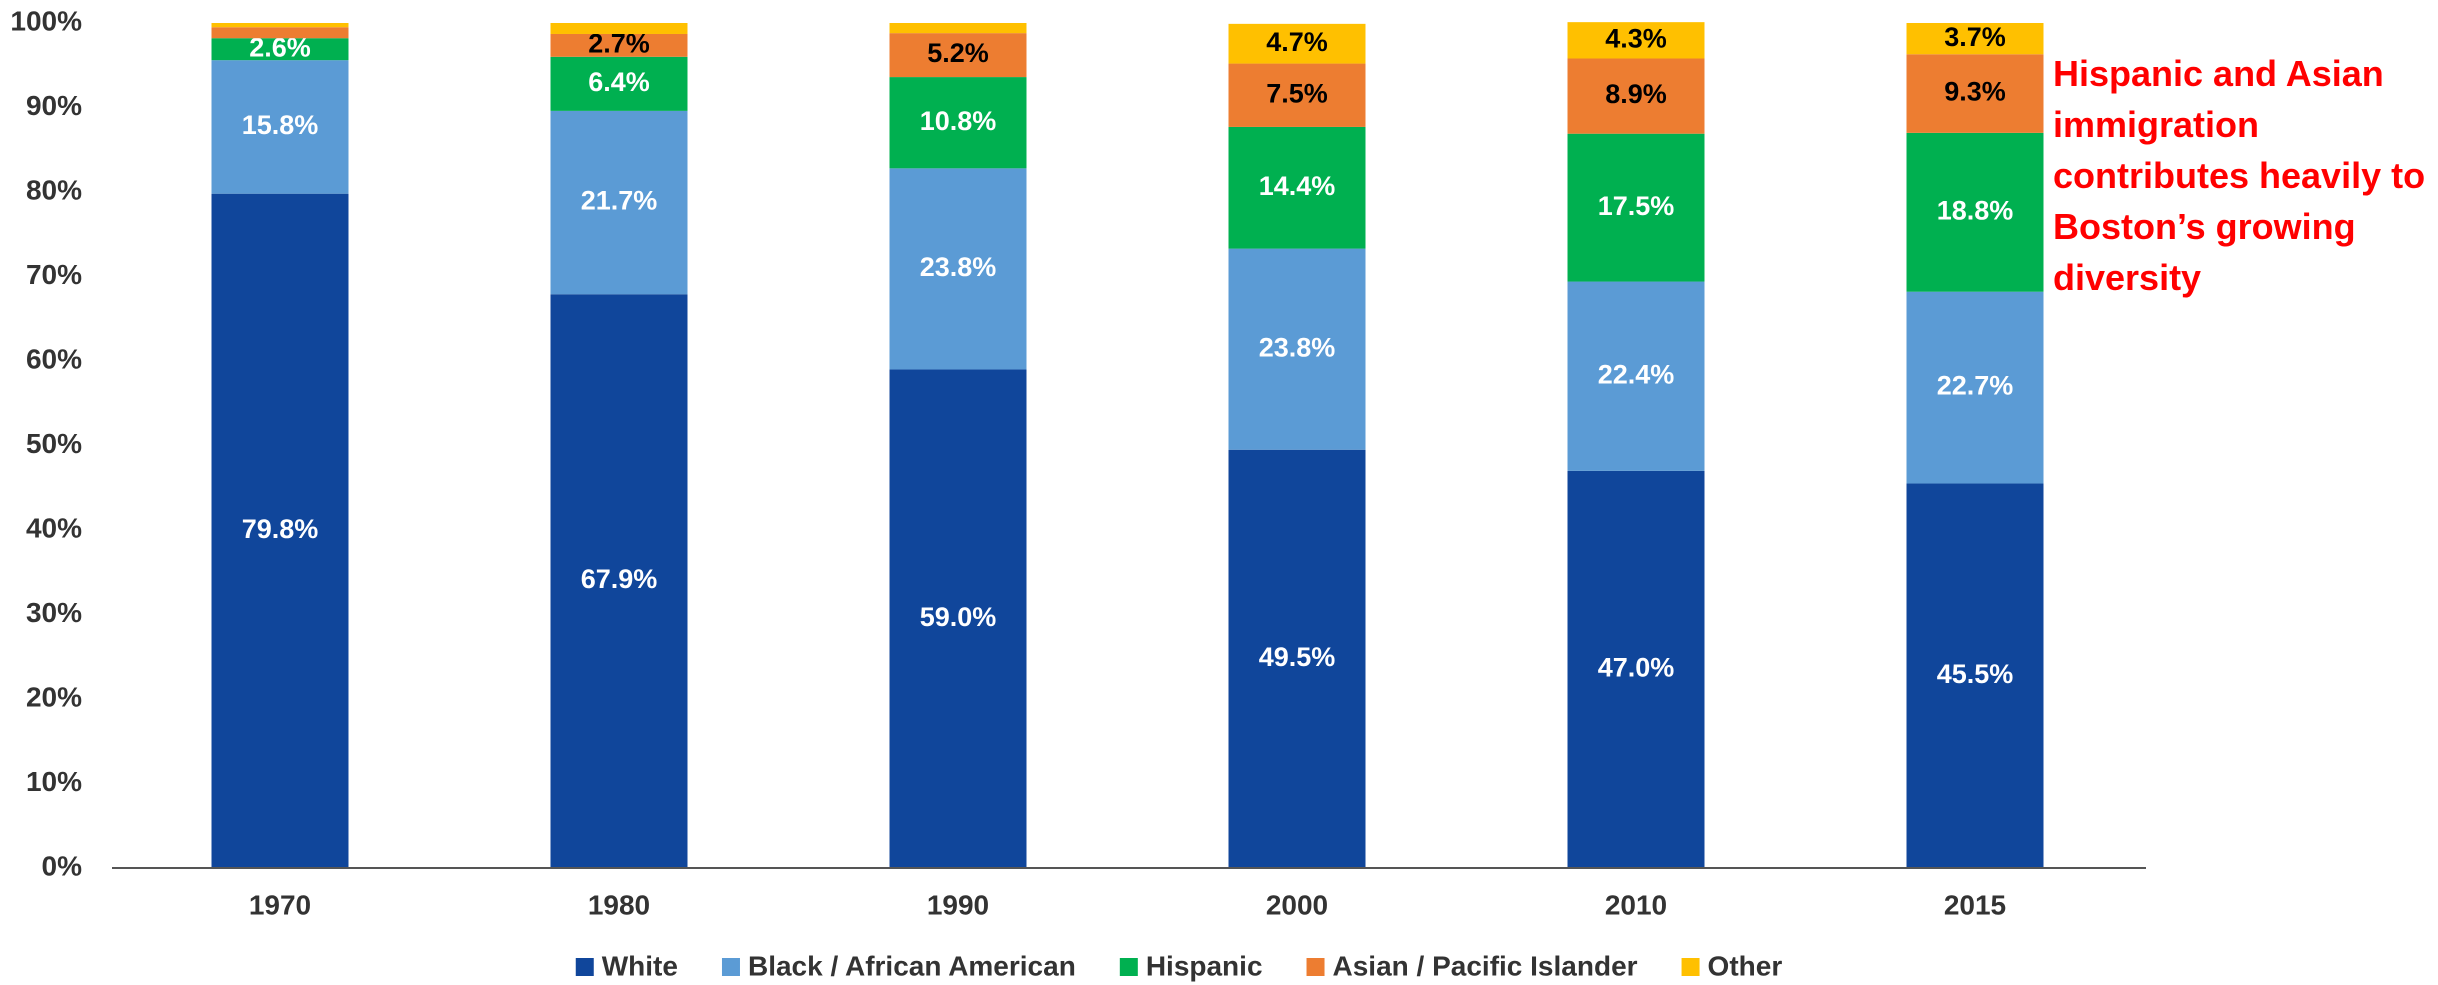 The height and width of the screenshot is (985, 2438). I want to click on legend-label: Black / African American, so click(912, 965).